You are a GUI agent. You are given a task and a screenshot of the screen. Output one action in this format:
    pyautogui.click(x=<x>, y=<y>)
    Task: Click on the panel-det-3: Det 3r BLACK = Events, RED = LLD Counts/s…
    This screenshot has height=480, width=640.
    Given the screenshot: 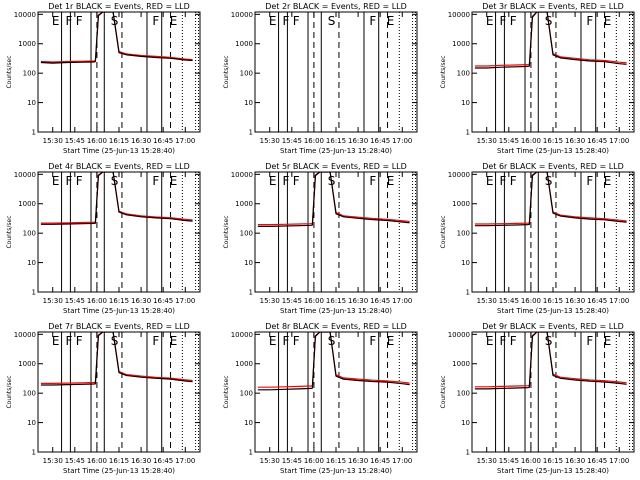 What is the action you would take?
    pyautogui.click(x=537, y=78)
    